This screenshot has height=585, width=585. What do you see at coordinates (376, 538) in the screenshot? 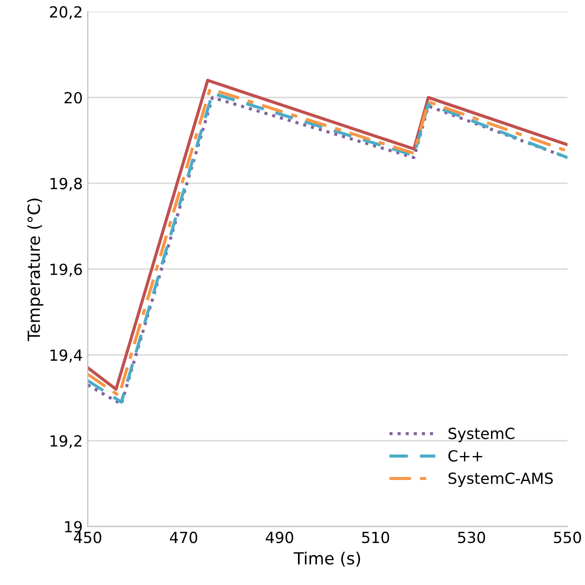
I see `x-tick-label: 510` at bounding box center [376, 538].